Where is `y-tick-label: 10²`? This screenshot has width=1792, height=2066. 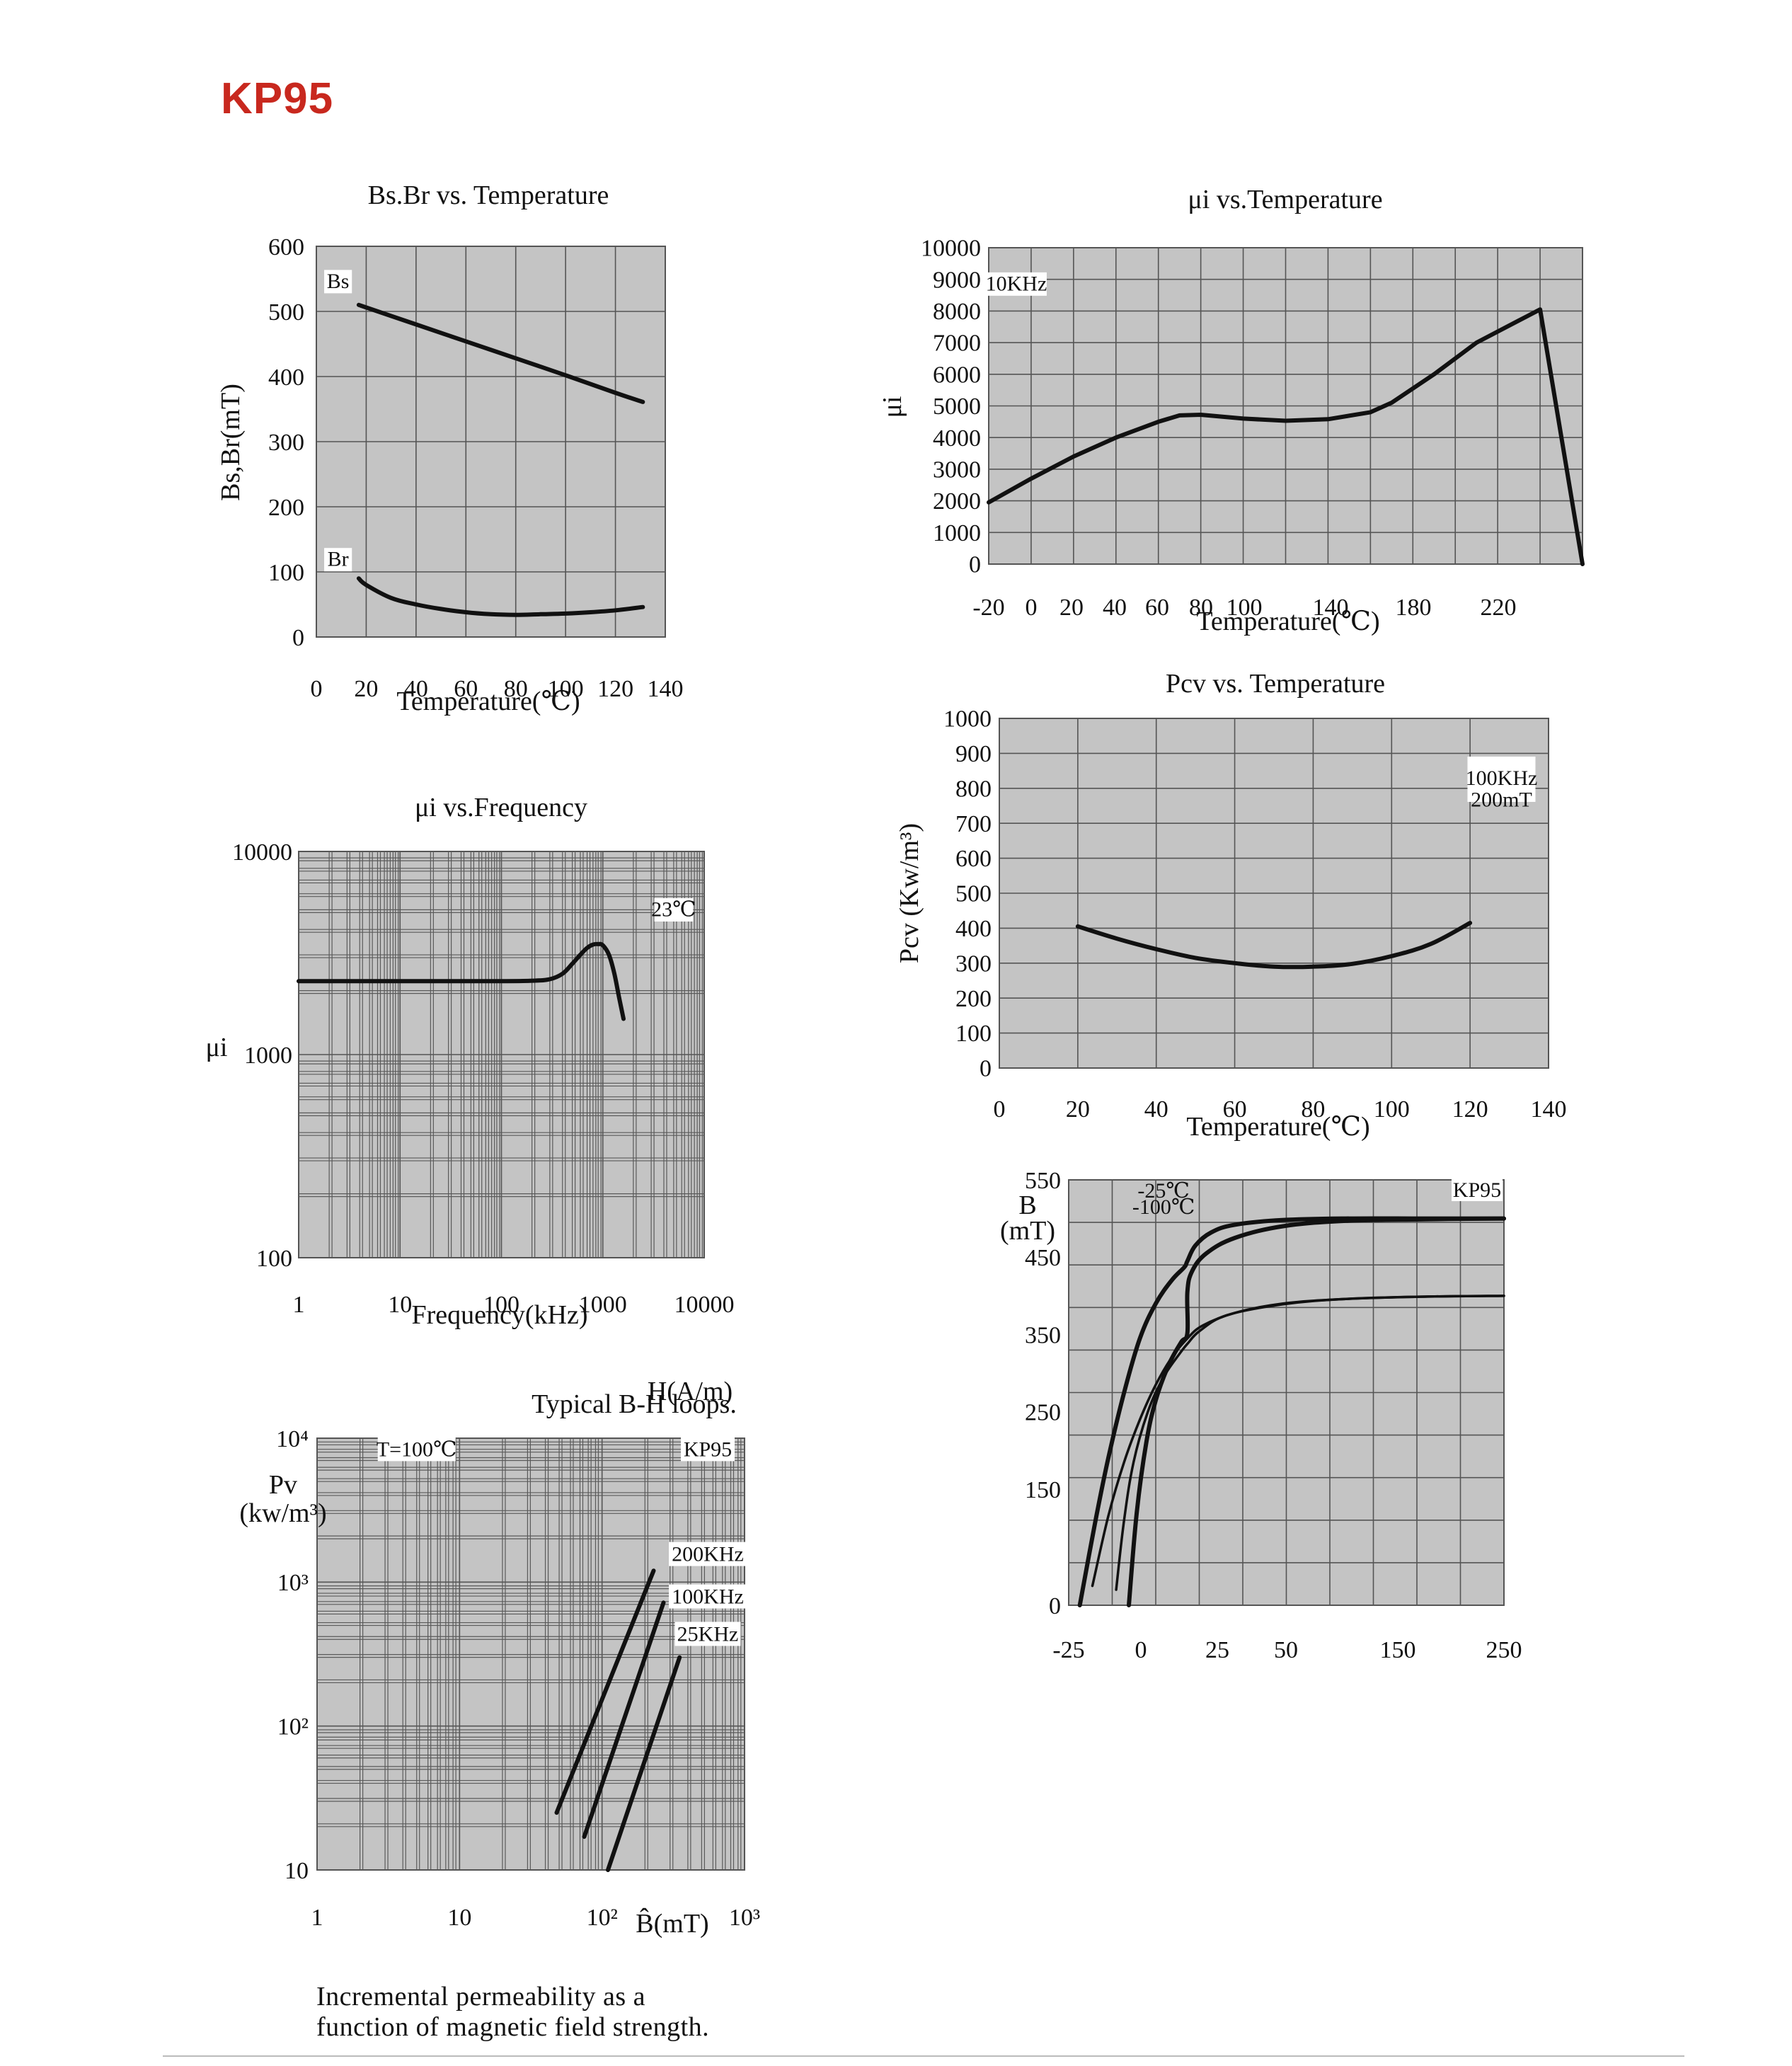 y-tick-label: 10² is located at coordinates (293, 1727).